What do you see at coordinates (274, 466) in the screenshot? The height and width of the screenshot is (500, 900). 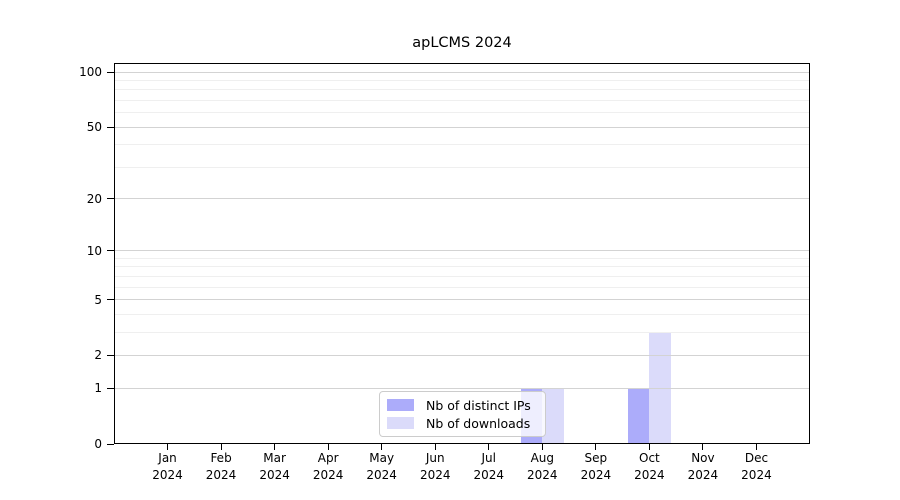 I see `x-axis-month-label-mar: Mar 2024` at bounding box center [274, 466].